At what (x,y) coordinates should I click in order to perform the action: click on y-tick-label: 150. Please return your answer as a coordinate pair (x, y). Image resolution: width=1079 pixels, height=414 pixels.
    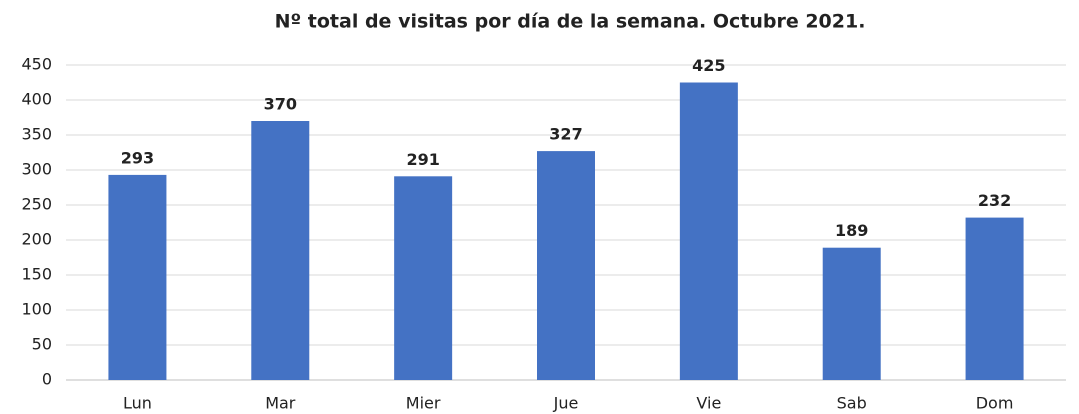
    Looking at the image, I should click on (36, 274).